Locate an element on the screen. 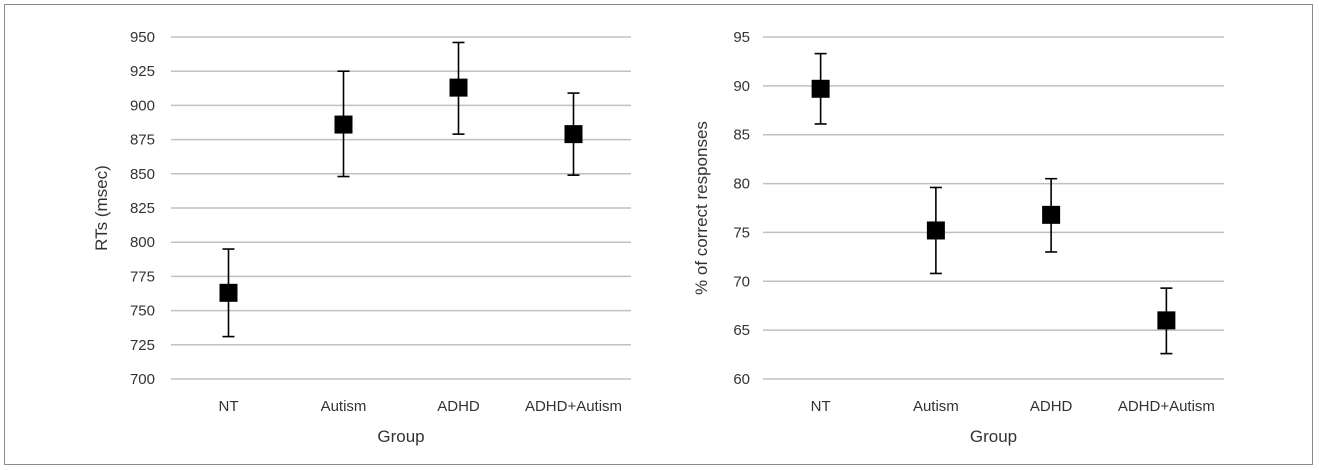 Image resolution: width=1319 pixels, height=470 pixels. y-axis-title: % of correct responses is located at coordinates (701, 208).